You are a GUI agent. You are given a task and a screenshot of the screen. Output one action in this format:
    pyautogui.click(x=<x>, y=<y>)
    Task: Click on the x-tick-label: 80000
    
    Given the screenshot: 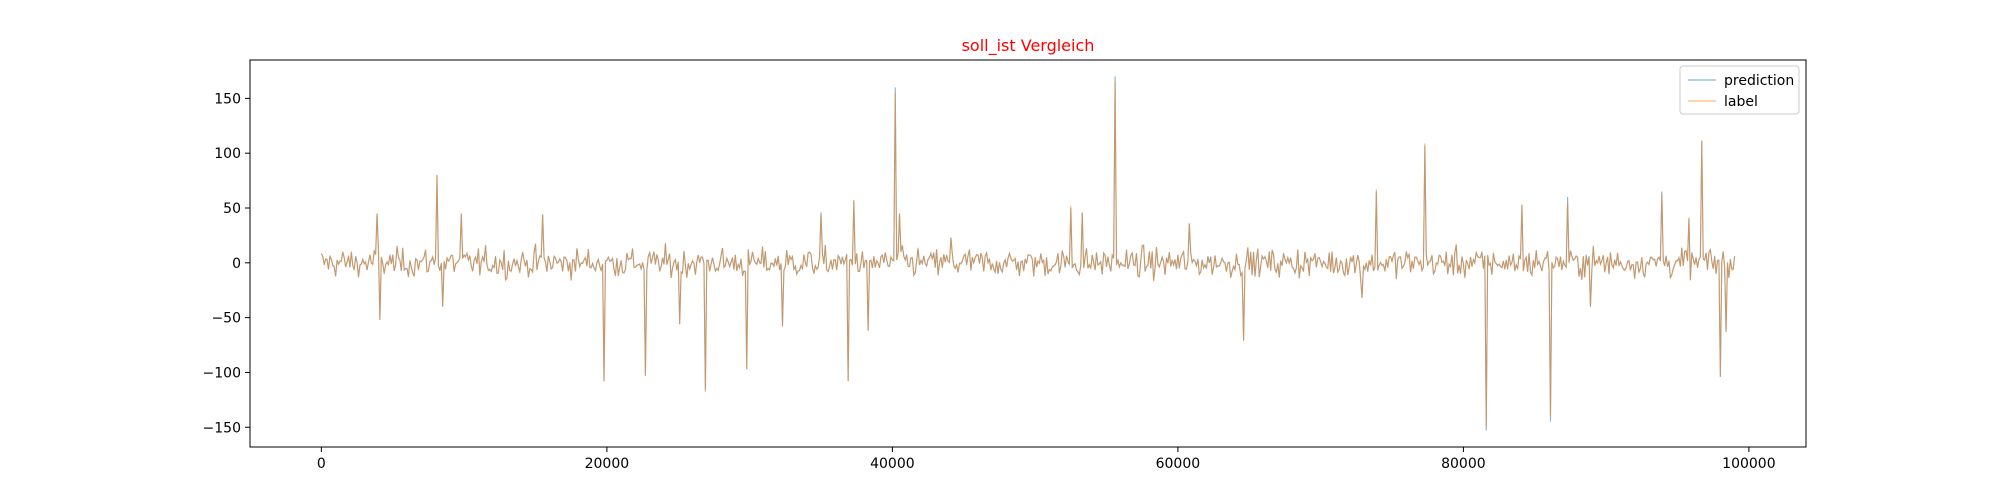 What is the action you would take?
    pyautogui.click(x=1463, y=464)
    